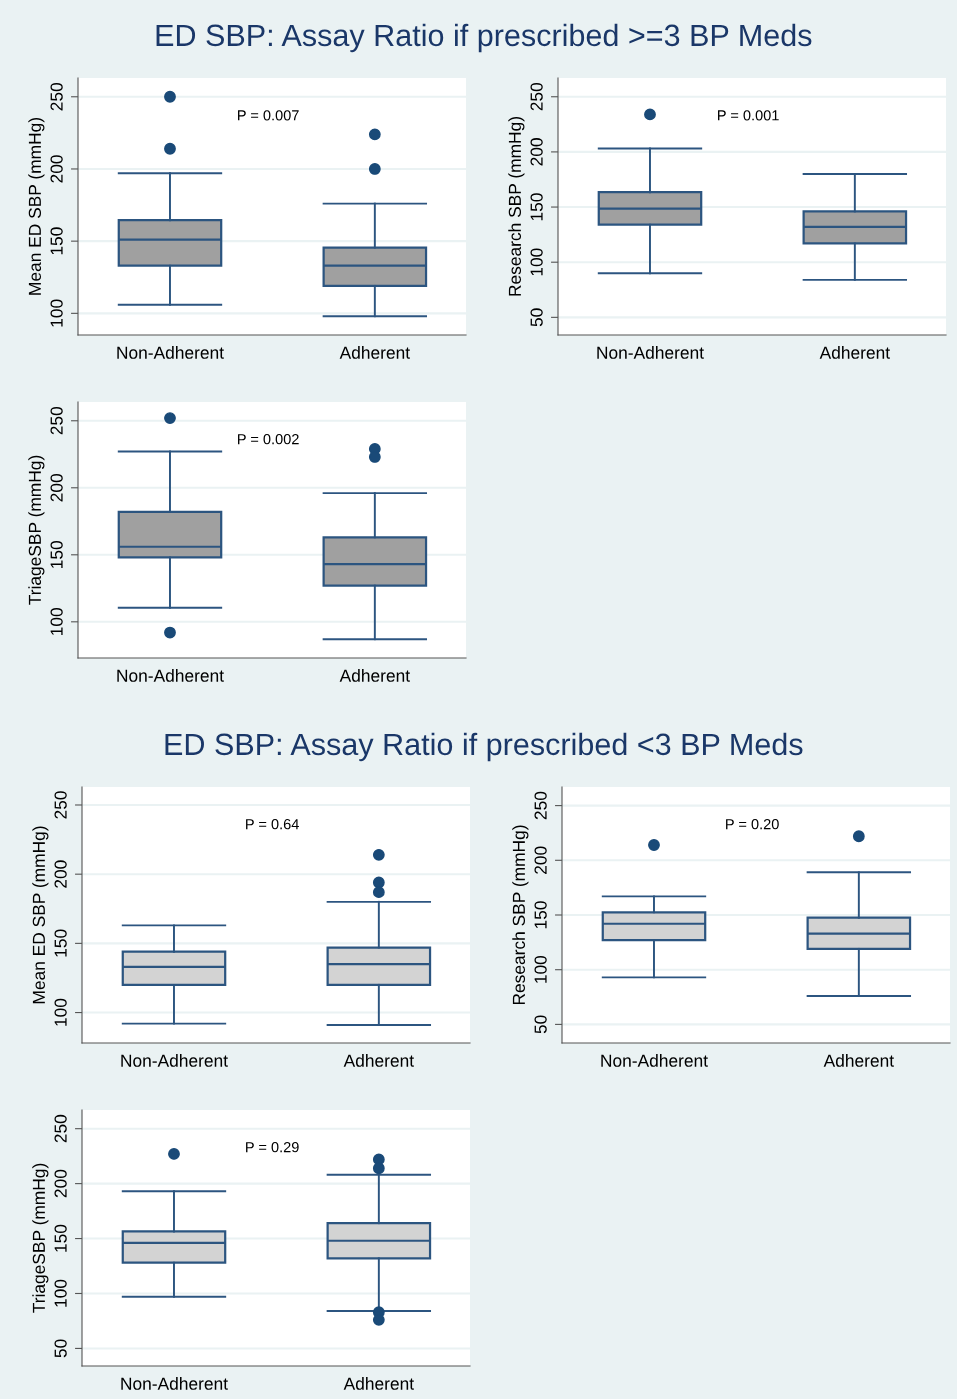  Describe the element at coordinates (268, 115) in the screenshot. I see `annotation: P = 0.007` at that location.